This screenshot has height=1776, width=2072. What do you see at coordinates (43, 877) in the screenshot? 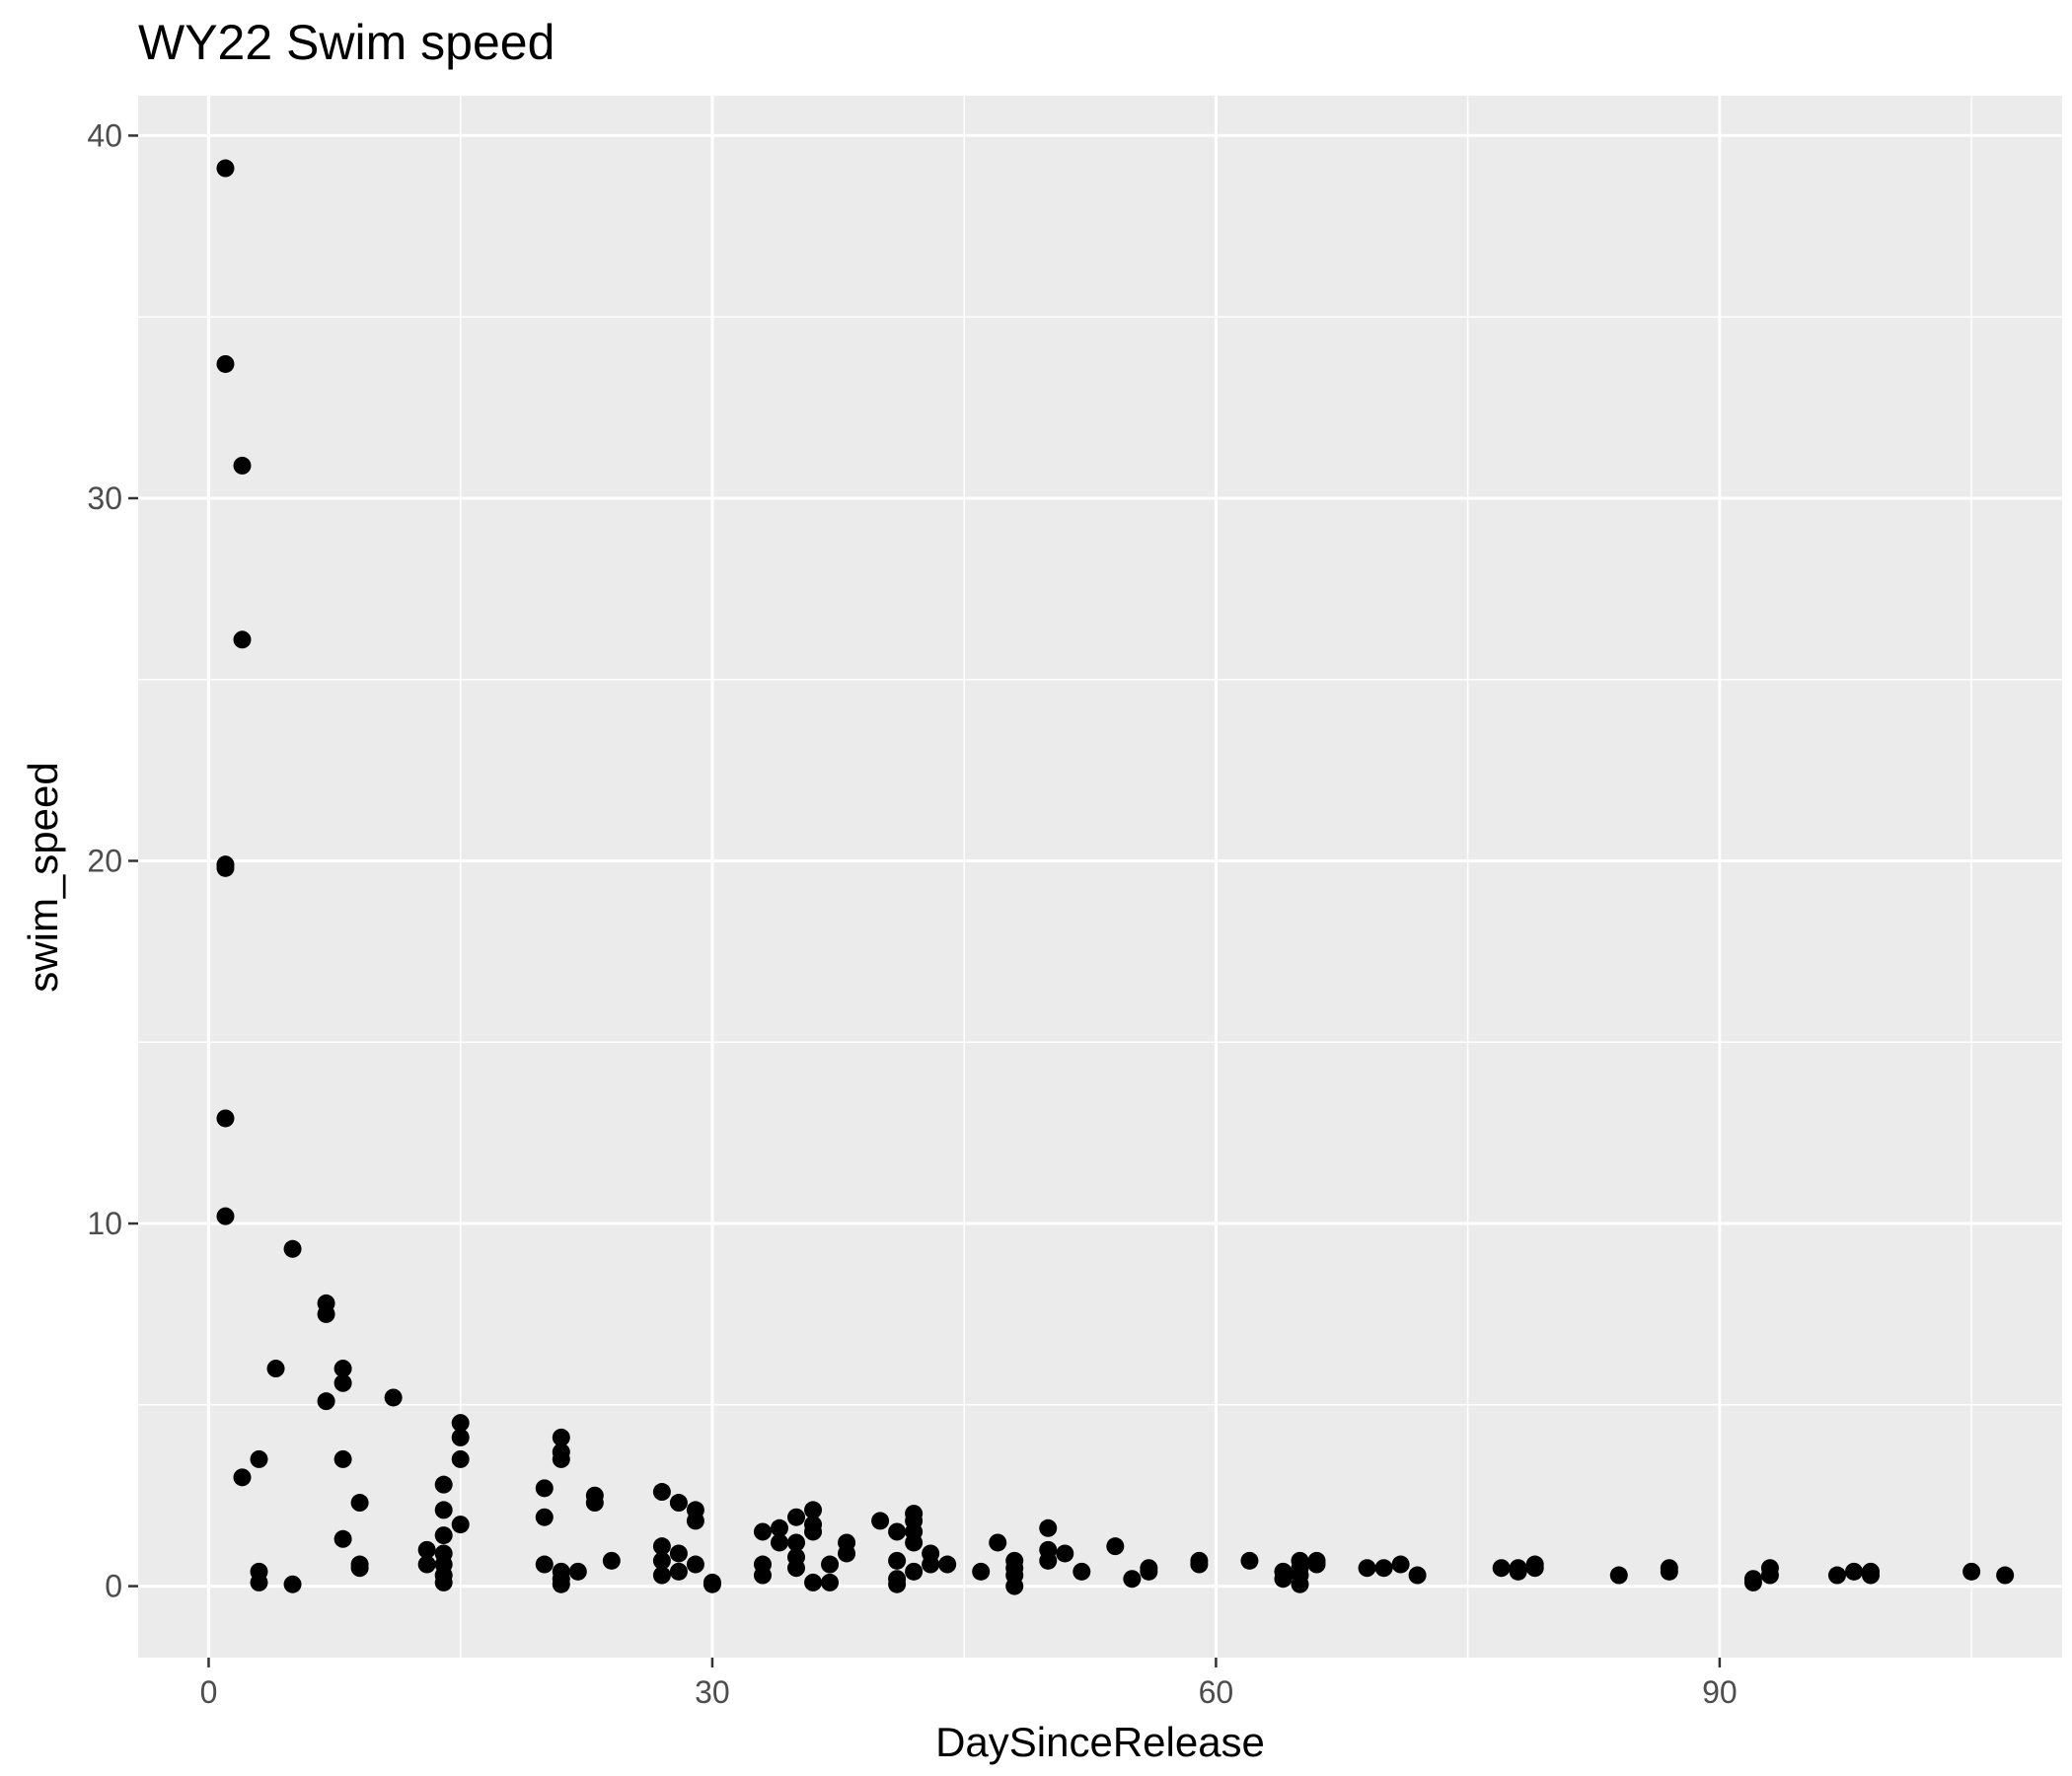
I see `y-axis-title: swim_speed` at bounding box center [43, 877].